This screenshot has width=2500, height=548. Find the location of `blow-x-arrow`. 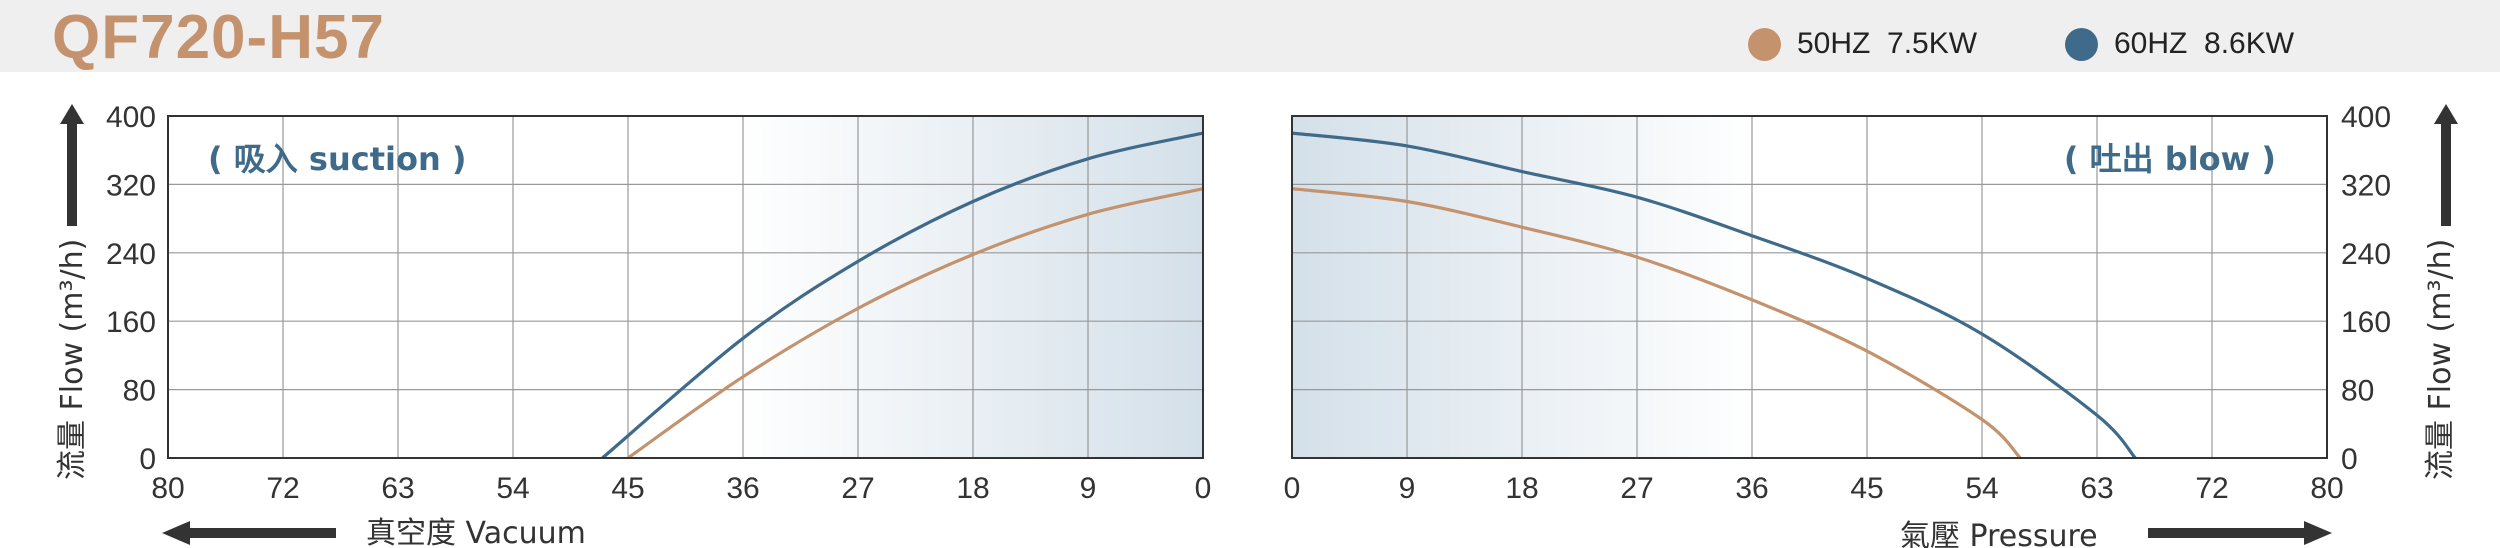

blow-x-arrow is located at coordinates (2240, 533).